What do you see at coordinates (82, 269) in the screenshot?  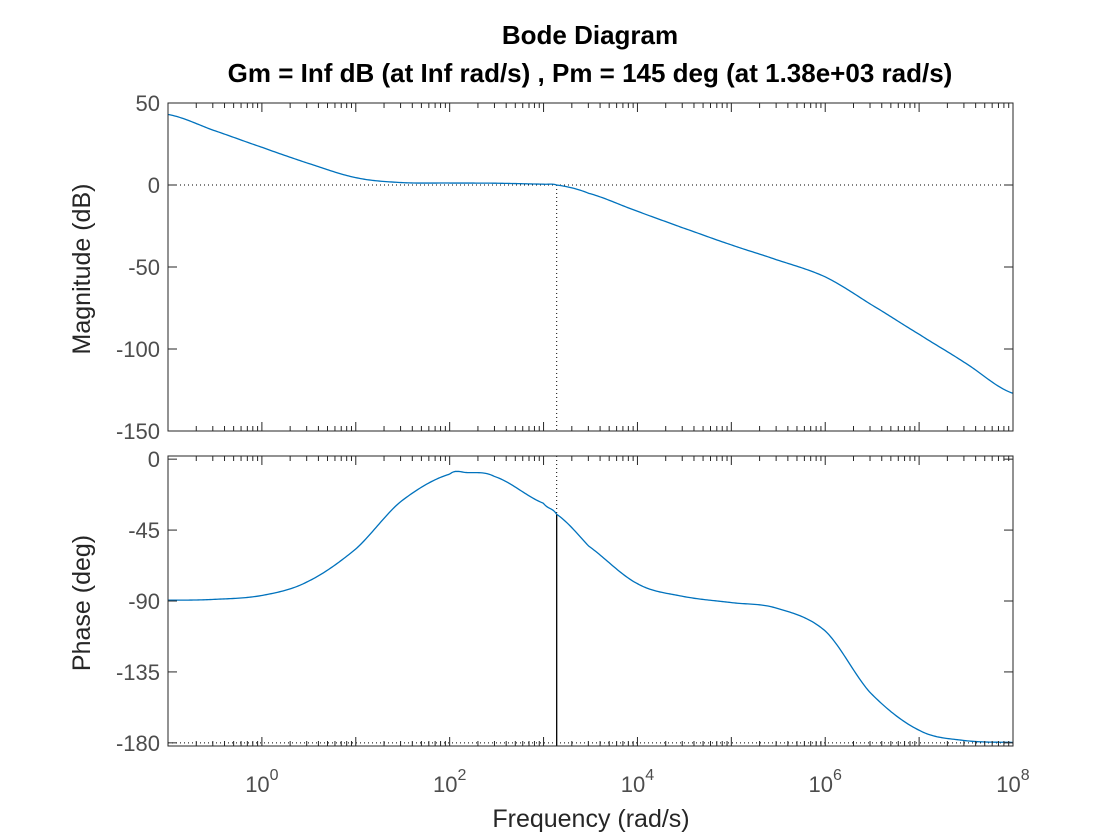 I see `magnitude-y-axis-label: Magnitude (dB)` at bounding box center [82, 269].